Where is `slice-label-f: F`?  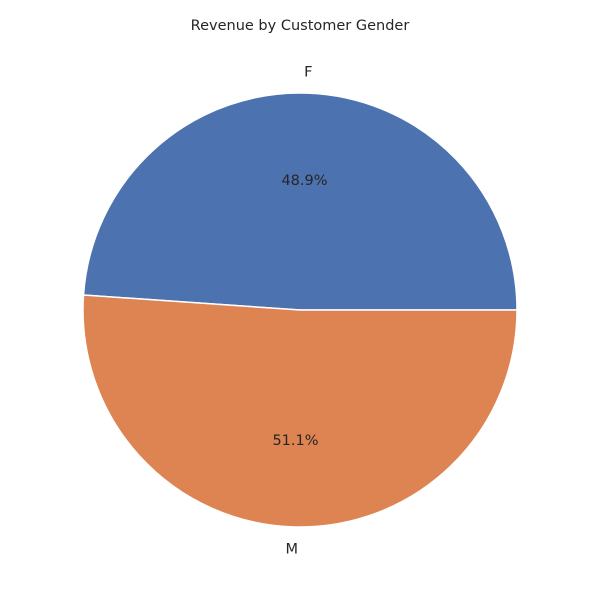 slice-label-f: F is located at coordinates (308, 72).